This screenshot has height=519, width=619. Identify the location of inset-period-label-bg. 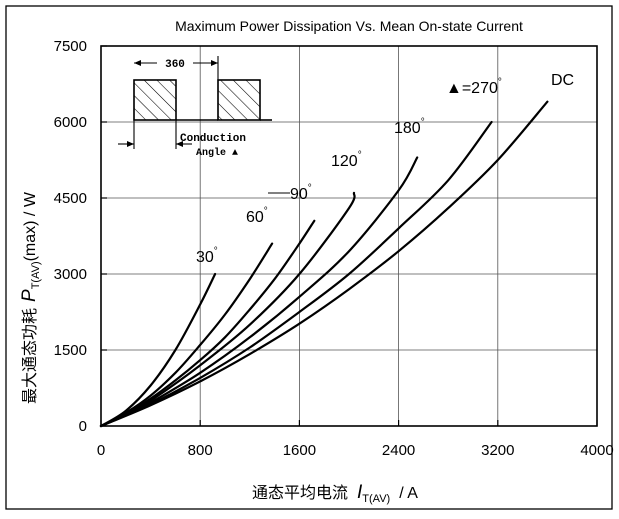
(175, 62).